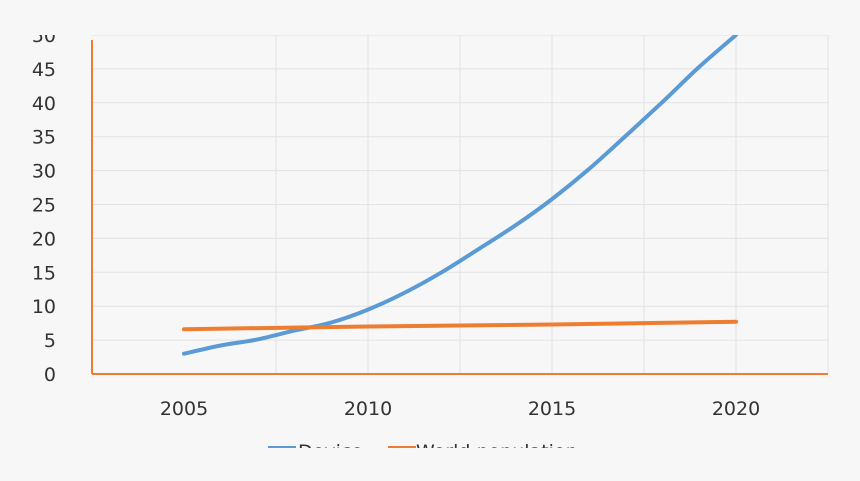  I want to click on y-tick-label: 20, so click(44, 239).